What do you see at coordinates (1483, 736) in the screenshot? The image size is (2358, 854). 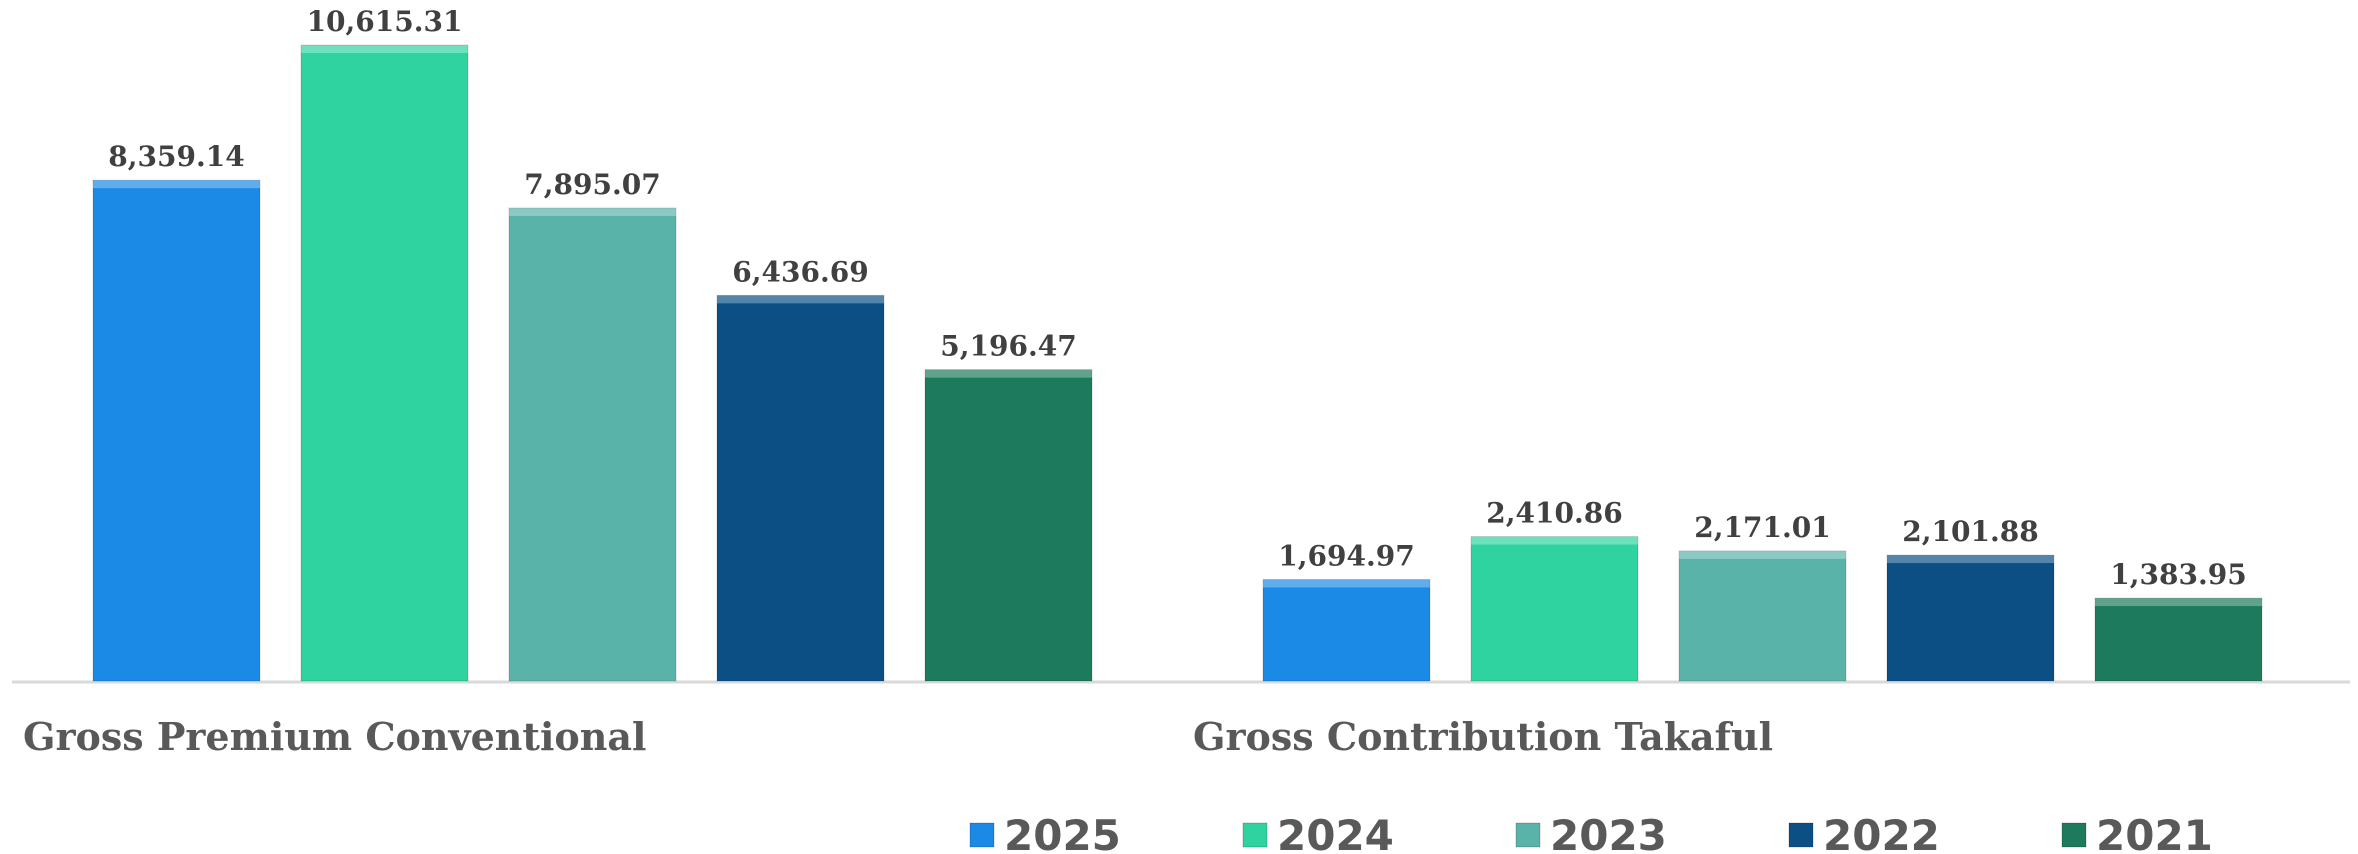 I see `category-label: Gross Contribution Takaful` at bounding box center [1483, 736].